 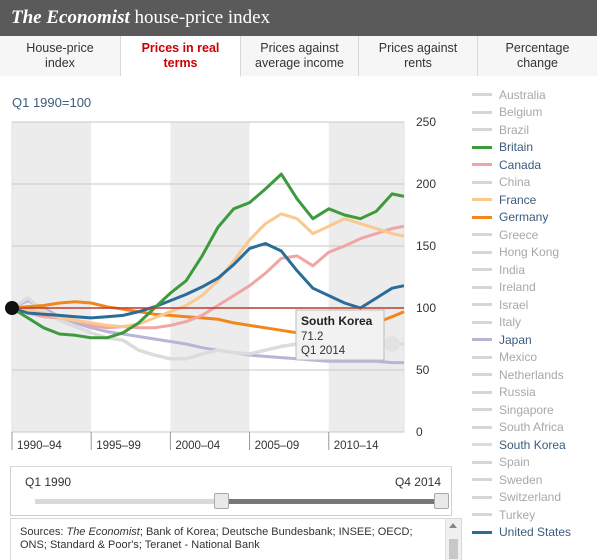 I want to click on legend-label: Canada, so click(x=520, y=164).